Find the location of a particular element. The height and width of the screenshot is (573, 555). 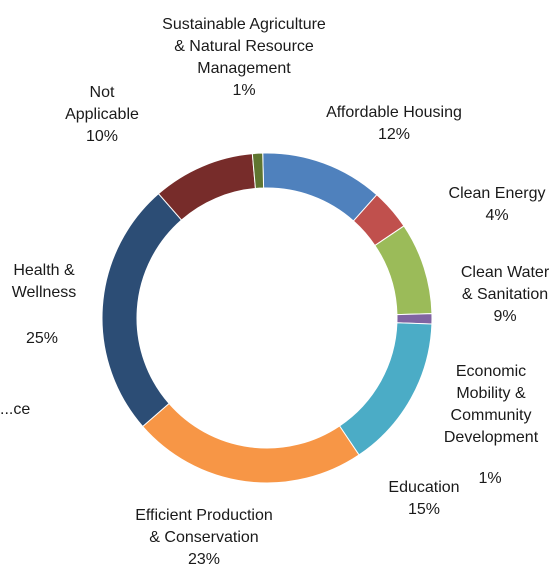

slice-label-7: Health & Wellness is located at coordinates (44, 281).